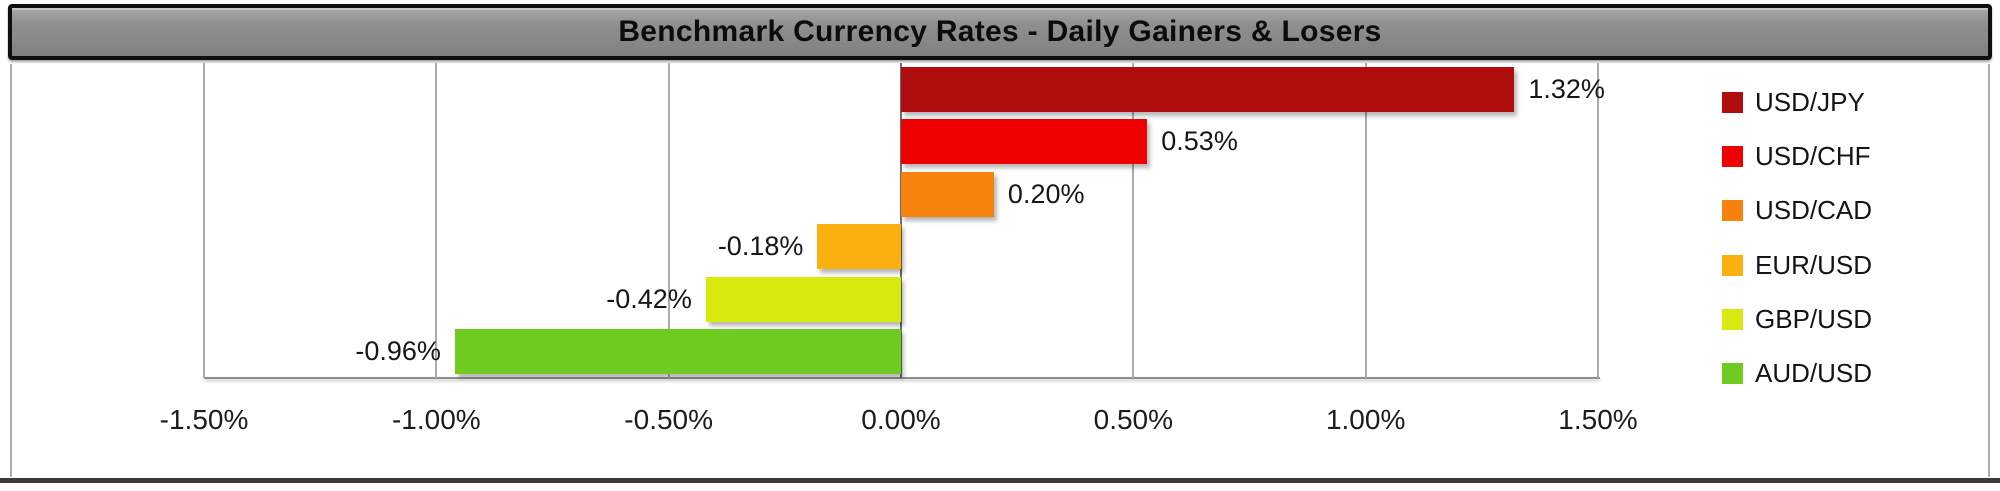 The height and width of the screenshot is (491, 2000). Describe the element at coordinates (1732, 374) in the screenshot. I see `legend-swatch-aud-usd` at that location.